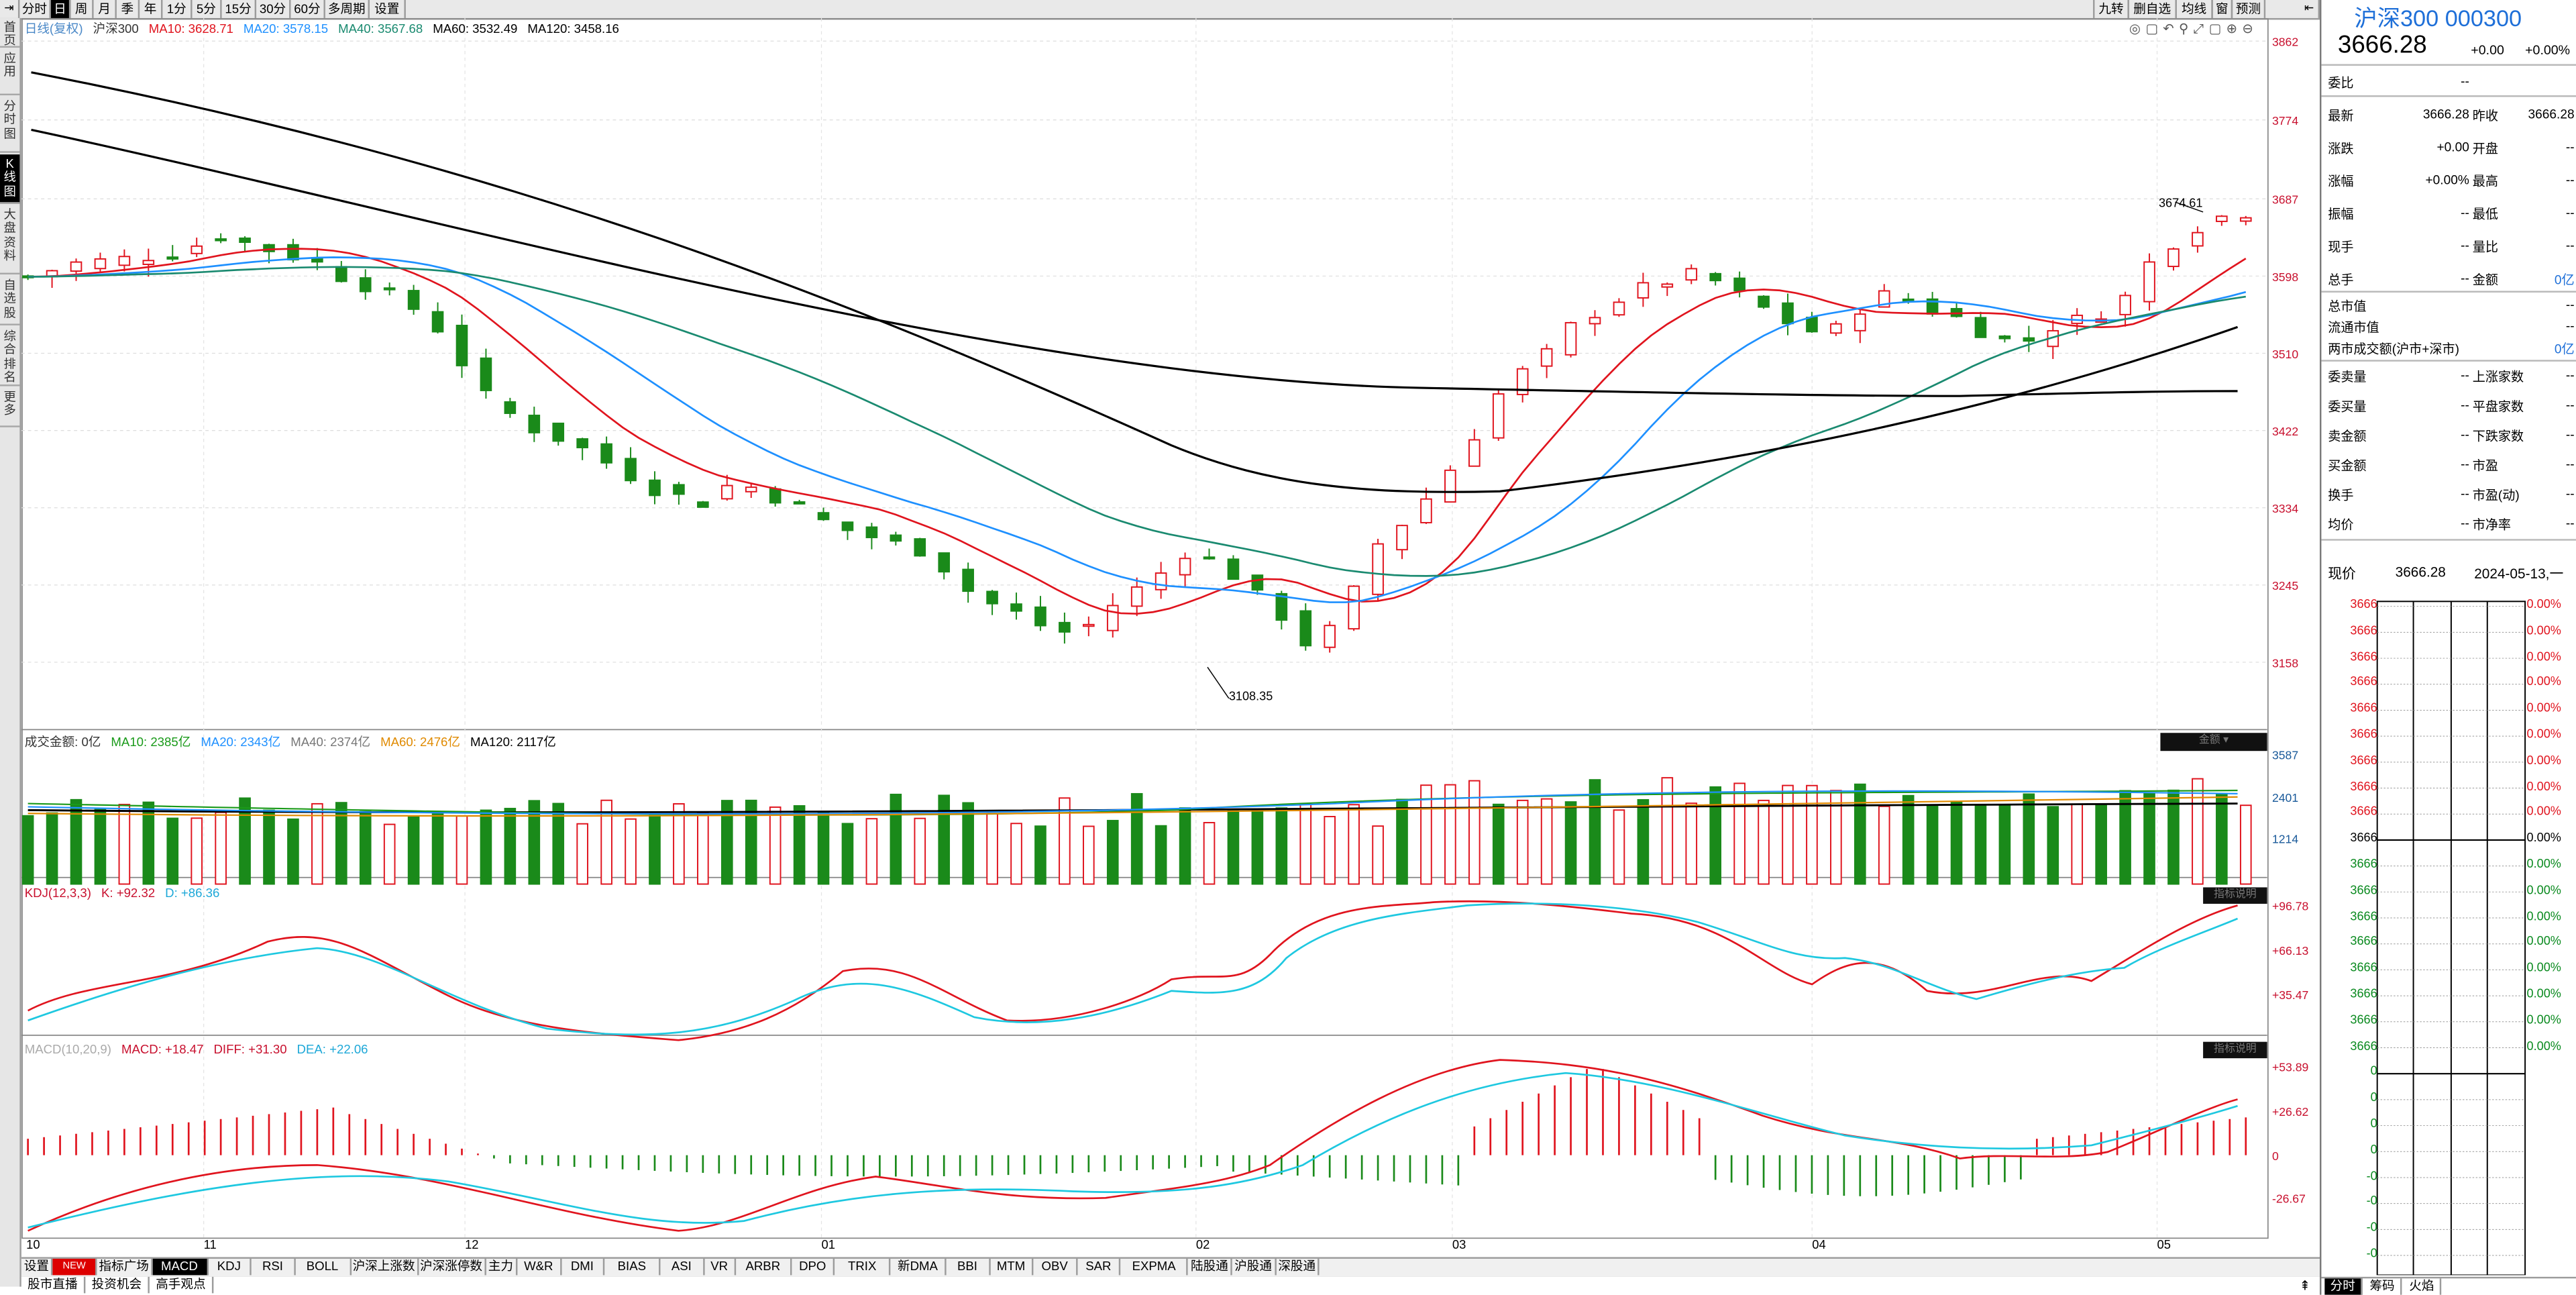 Image resolution: width=2576 pixels, height=1295 pixels. I want to click on macd-dea-line, so click(1133, 1150).